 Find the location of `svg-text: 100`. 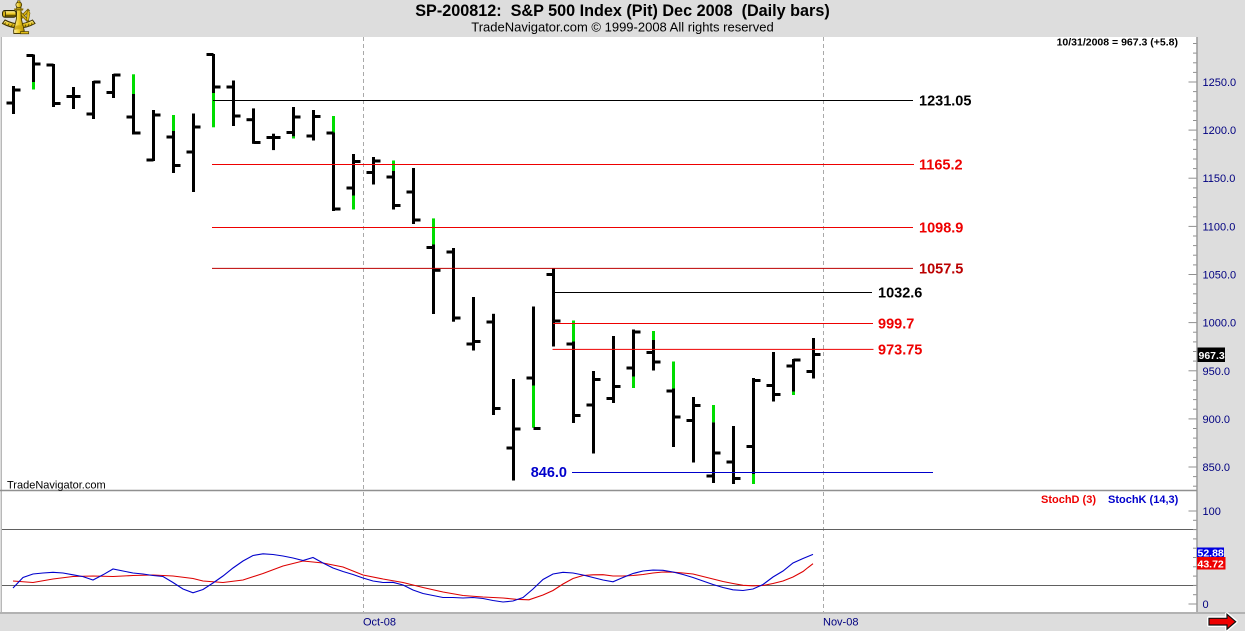

svg-text: 100 is located at coordinates (1212, 512).